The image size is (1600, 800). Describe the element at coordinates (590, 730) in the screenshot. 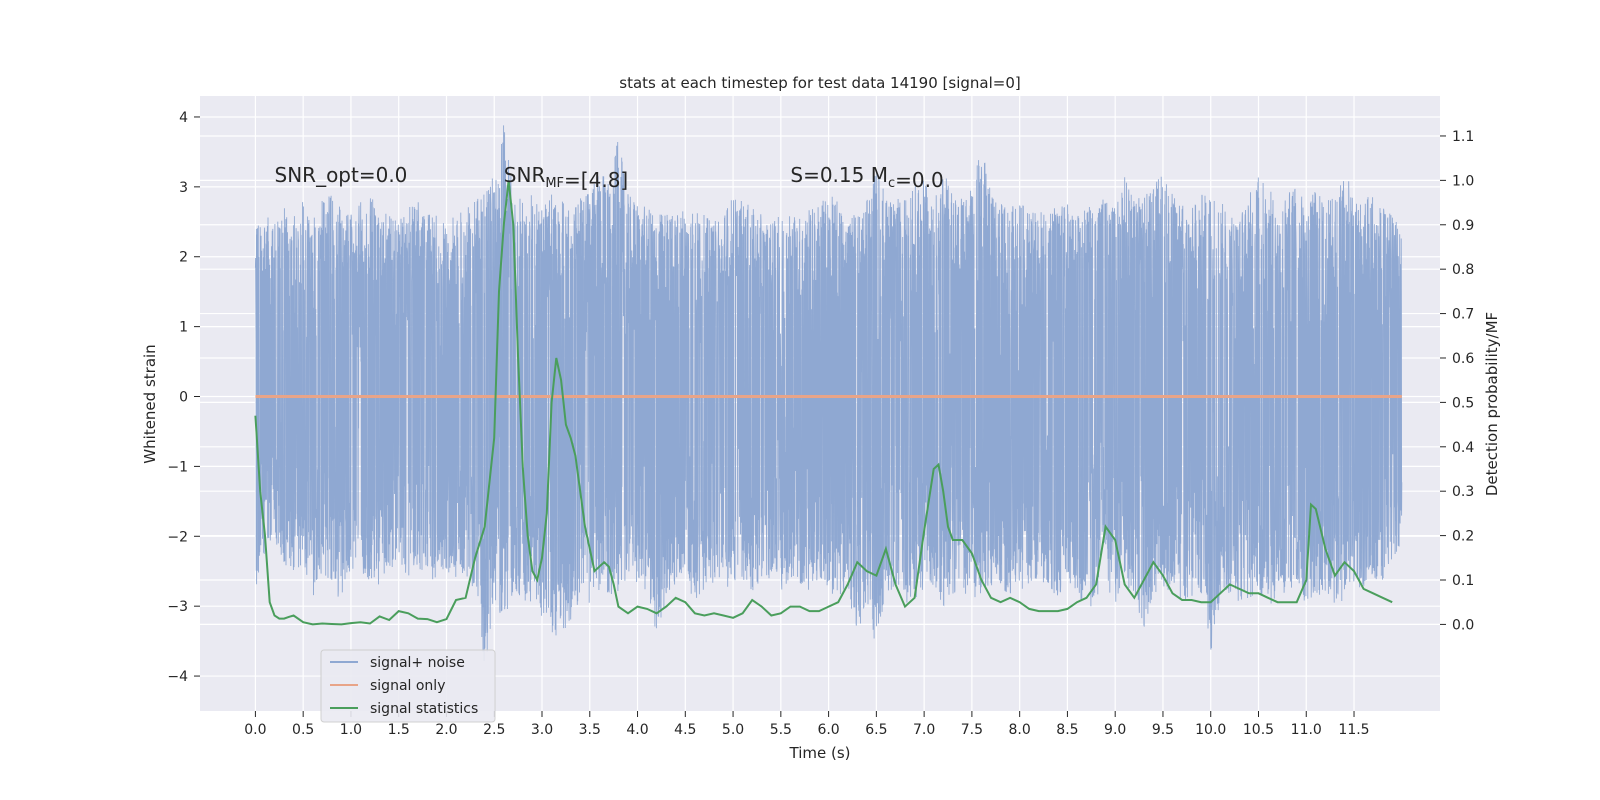

I see `x-tick-label: 3.5` at that location.